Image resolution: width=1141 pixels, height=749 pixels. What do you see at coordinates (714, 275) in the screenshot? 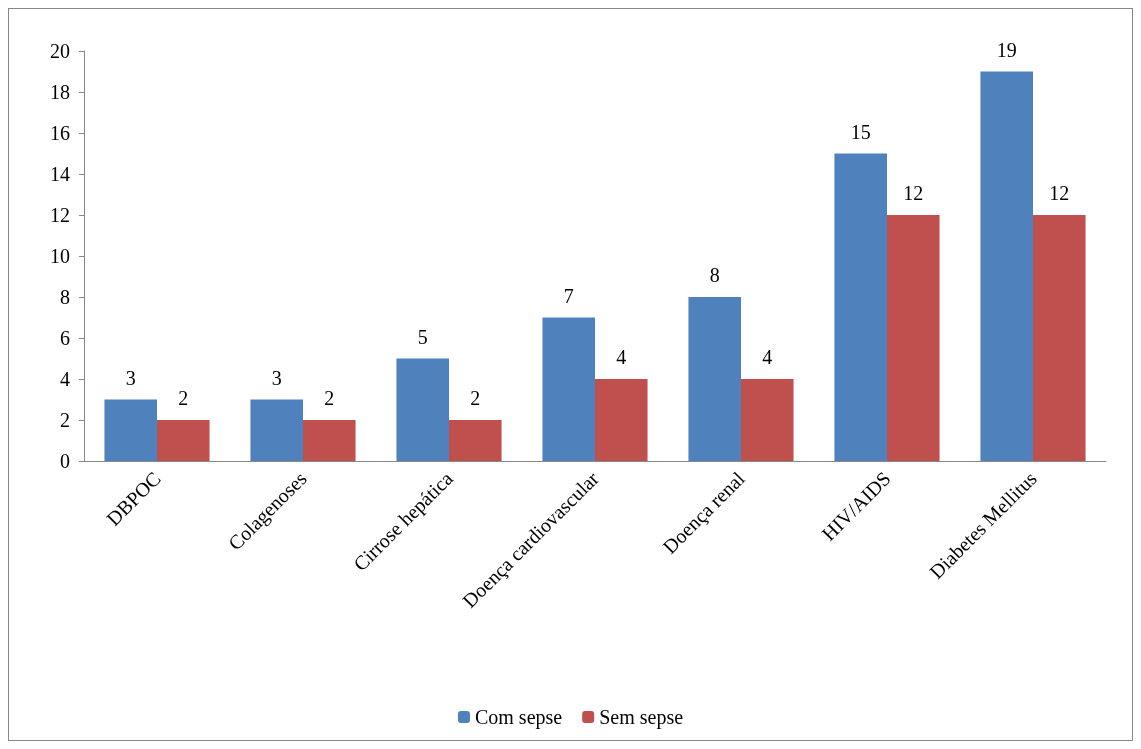
I see `data-label: 8` at bounding box center [714, 275].